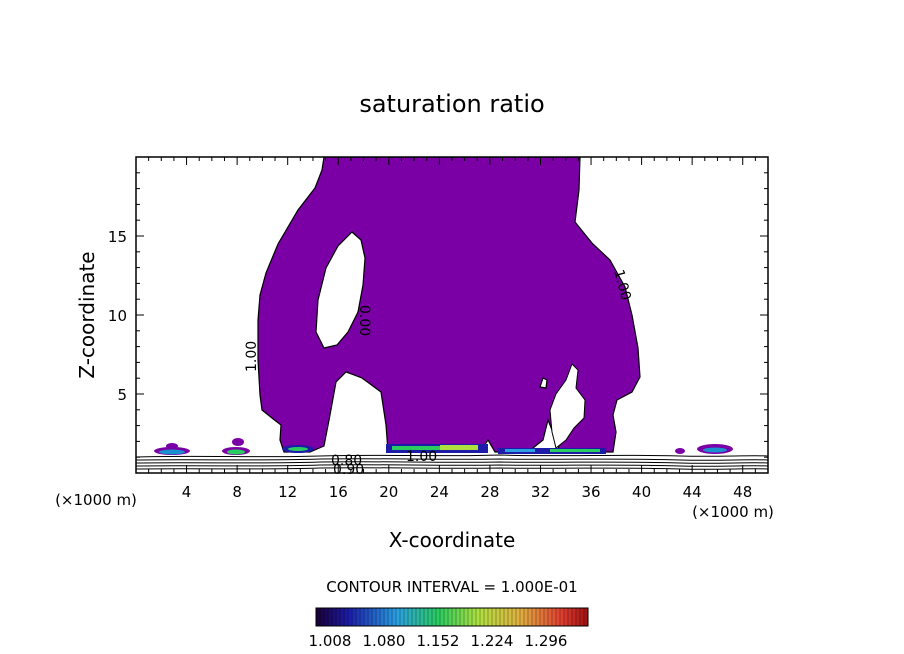 Image resolution: width=904 pixels, height=654 pixels. Describe the element at coordinates (492, 641) in the screenshot. I see `colorbar-tick-label: 1.224` at that location.